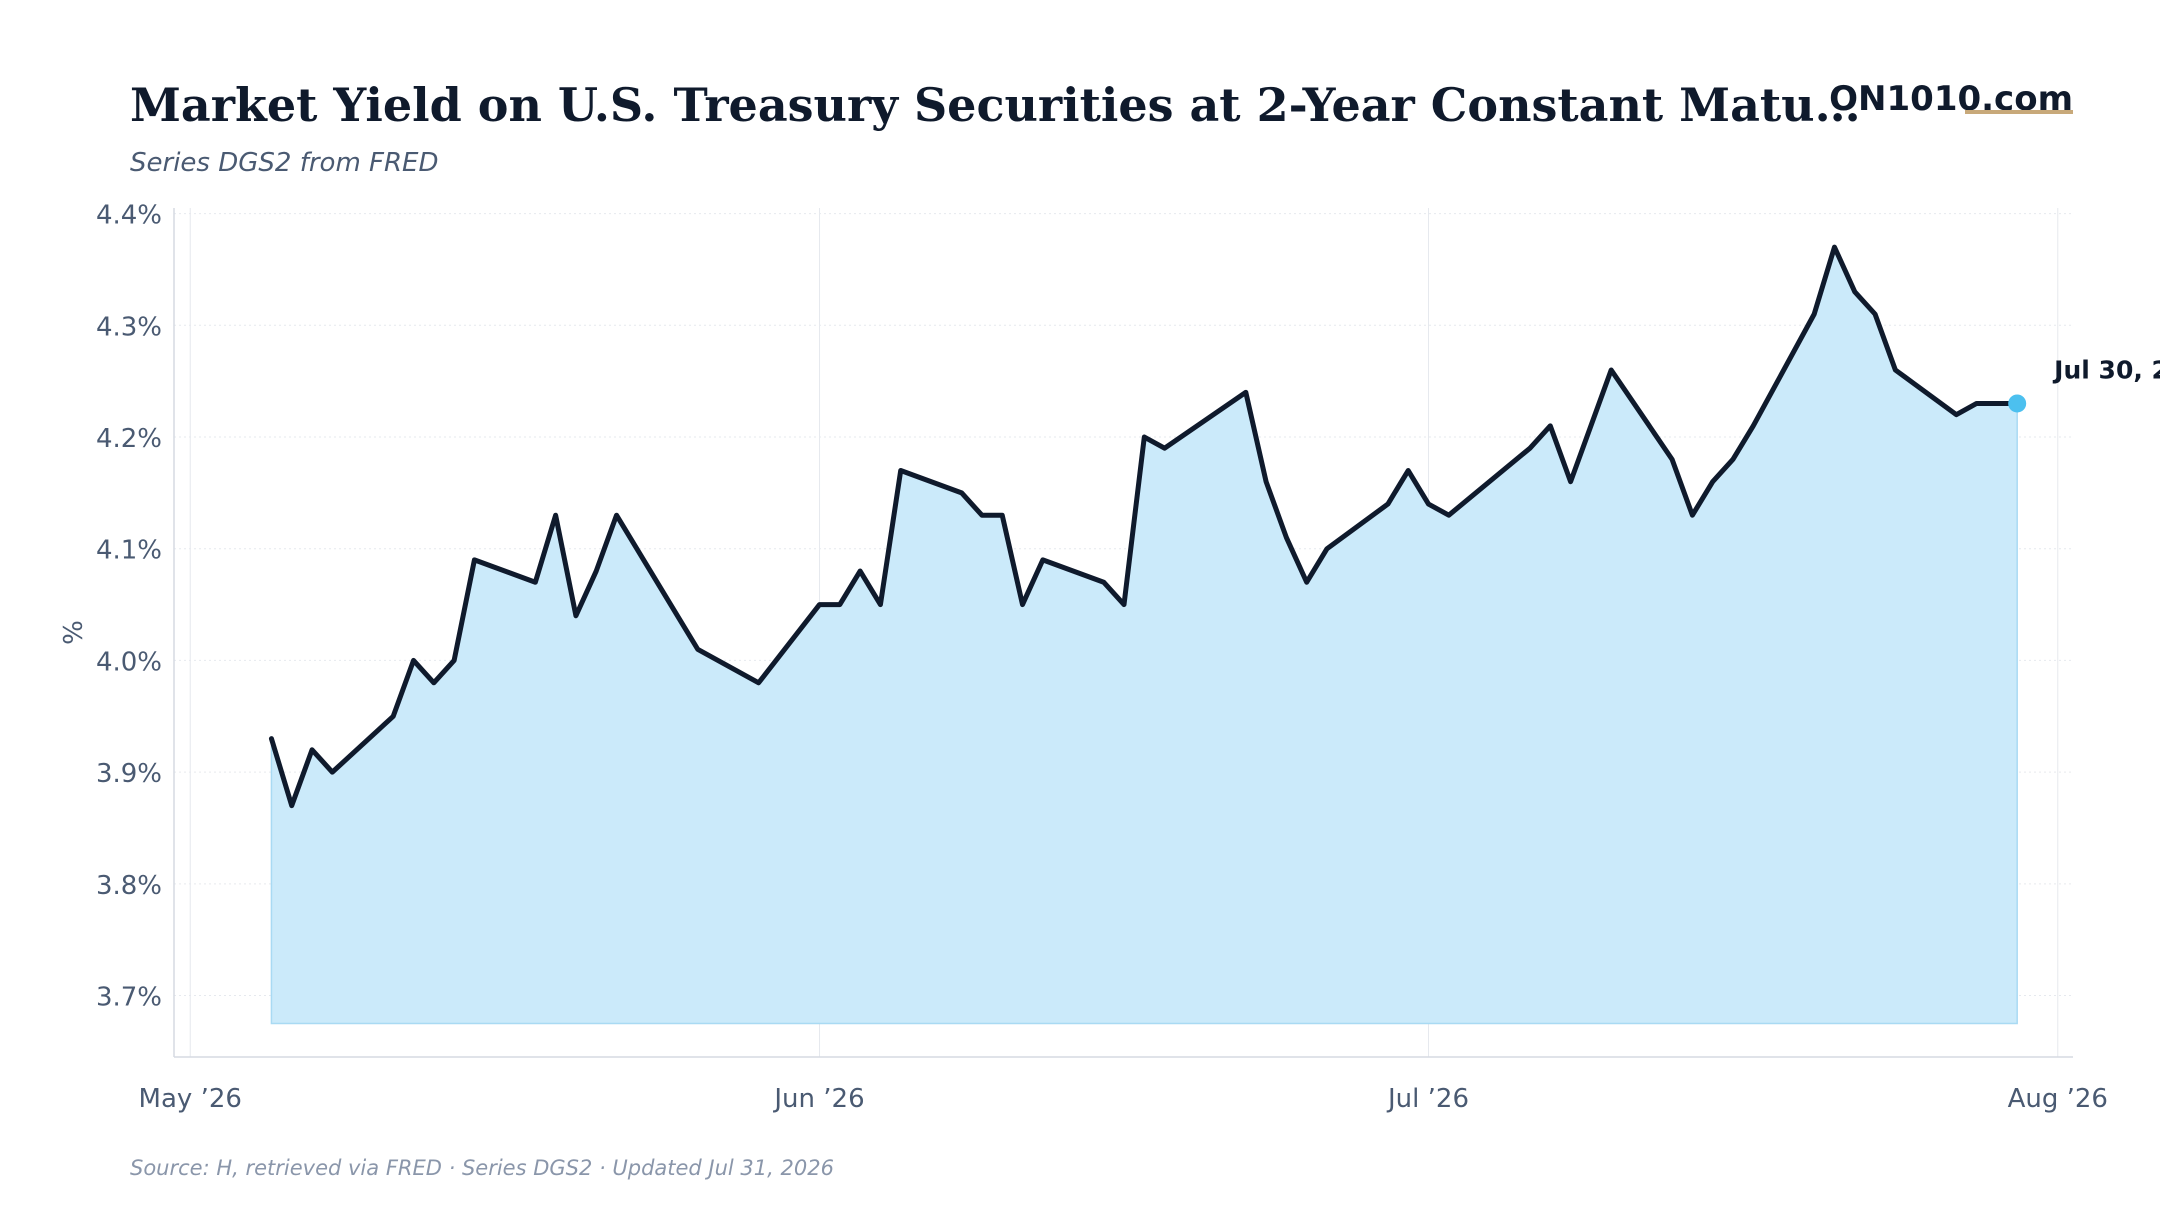 The image size is (2160, 1215). I want to click on x-tick-label: Jun ’26, so click(818, 1099).